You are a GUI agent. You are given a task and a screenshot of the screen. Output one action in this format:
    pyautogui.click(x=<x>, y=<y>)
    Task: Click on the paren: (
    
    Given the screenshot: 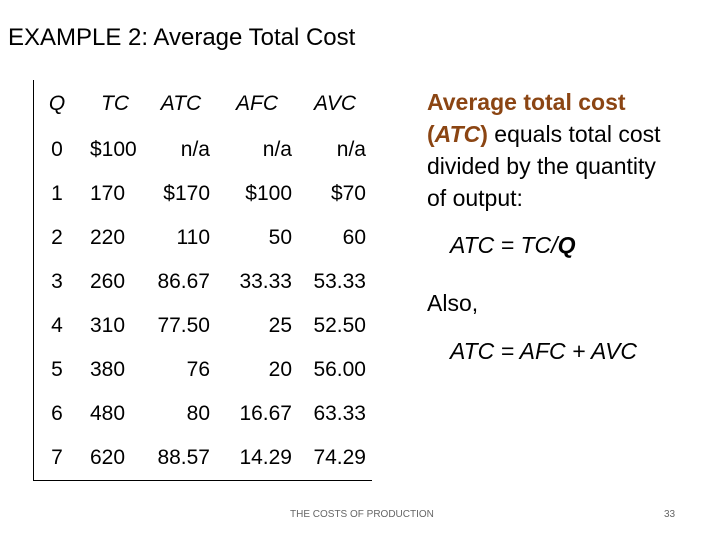 What is the action you would take?
    pyautogui.click(x=431, y=134)
    